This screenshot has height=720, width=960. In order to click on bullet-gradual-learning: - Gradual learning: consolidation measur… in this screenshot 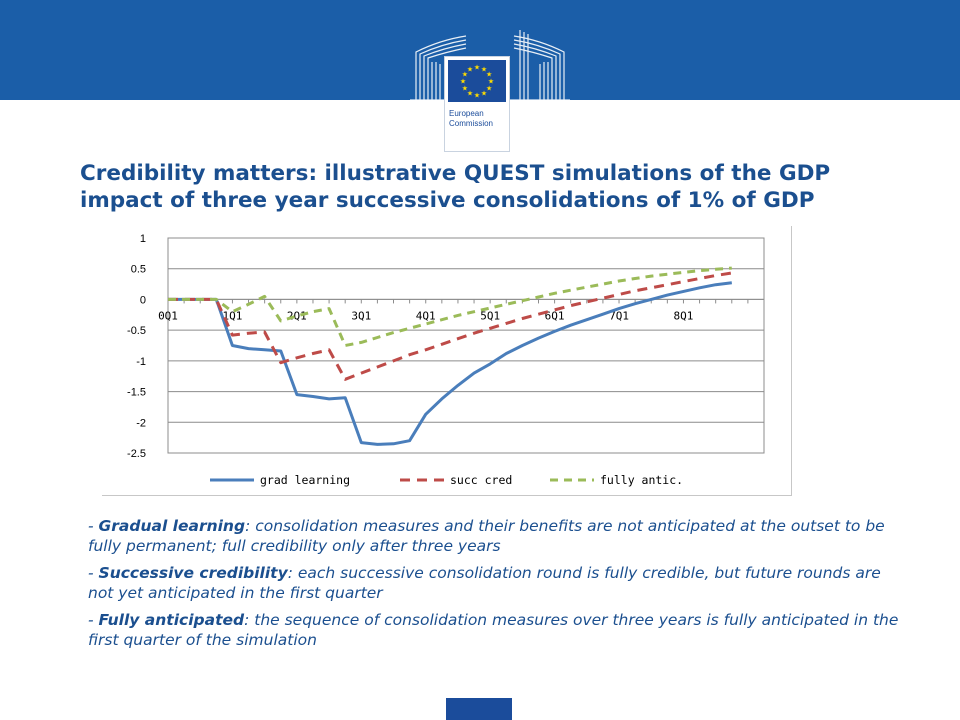, I will do `click(498, 536)`.